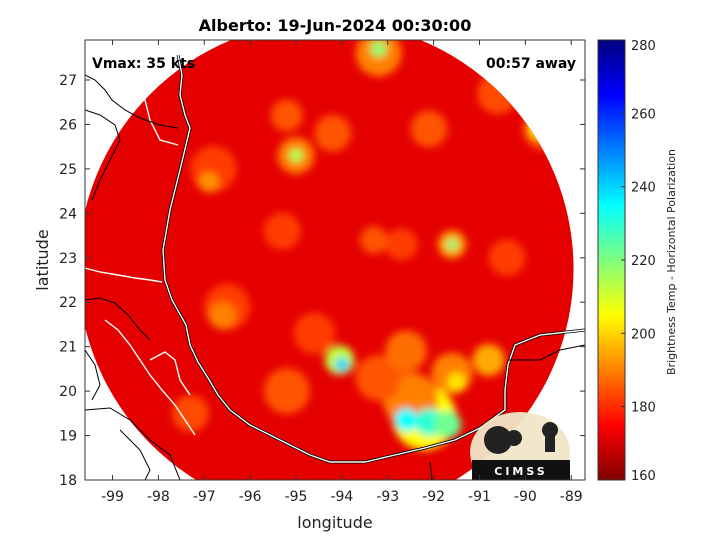 The image size is (720, 540). Describe the element at coordinates (643, 334) in the screenshot. I see `colorbar-tick-label: 200` at that location.